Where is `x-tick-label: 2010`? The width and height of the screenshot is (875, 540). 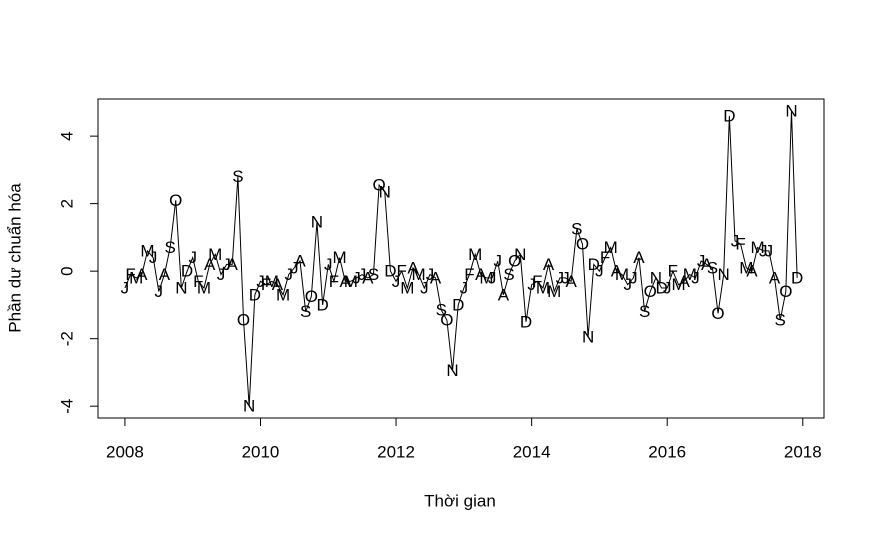 x-tick-label: 2010 is located at coordinates (261, 451).